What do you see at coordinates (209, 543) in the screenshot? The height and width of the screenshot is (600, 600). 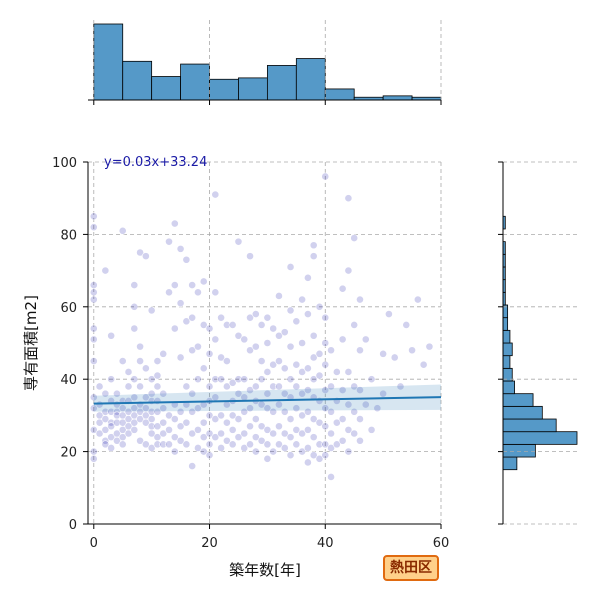 I see `x-tick-label: 20` at bounding box center [209, 543].